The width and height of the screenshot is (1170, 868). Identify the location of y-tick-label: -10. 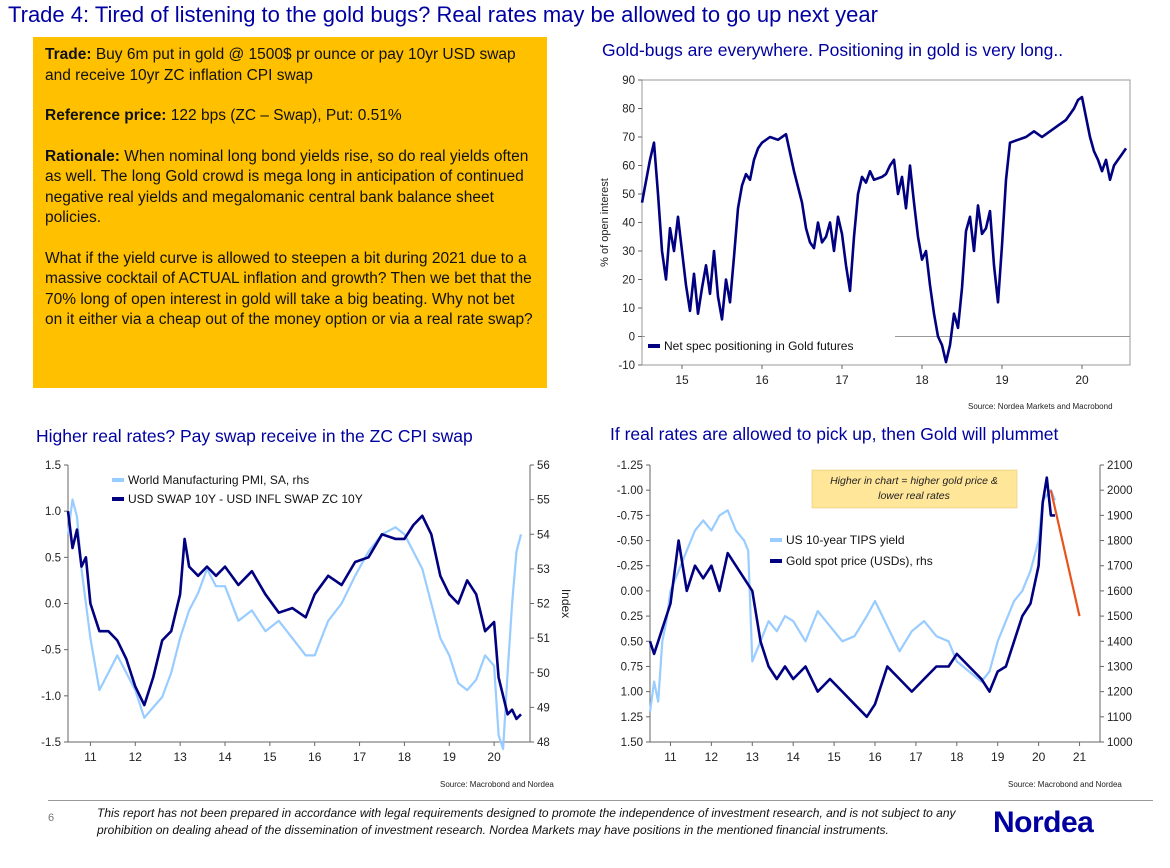
(626, 366).